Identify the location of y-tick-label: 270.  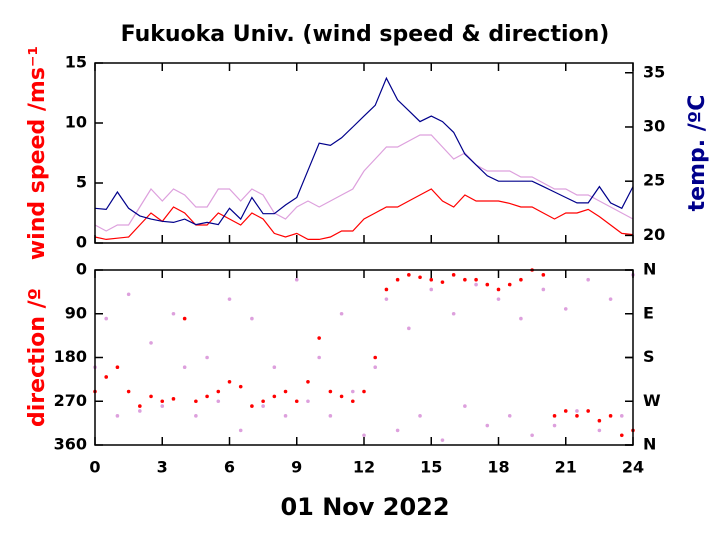
(70, 400).